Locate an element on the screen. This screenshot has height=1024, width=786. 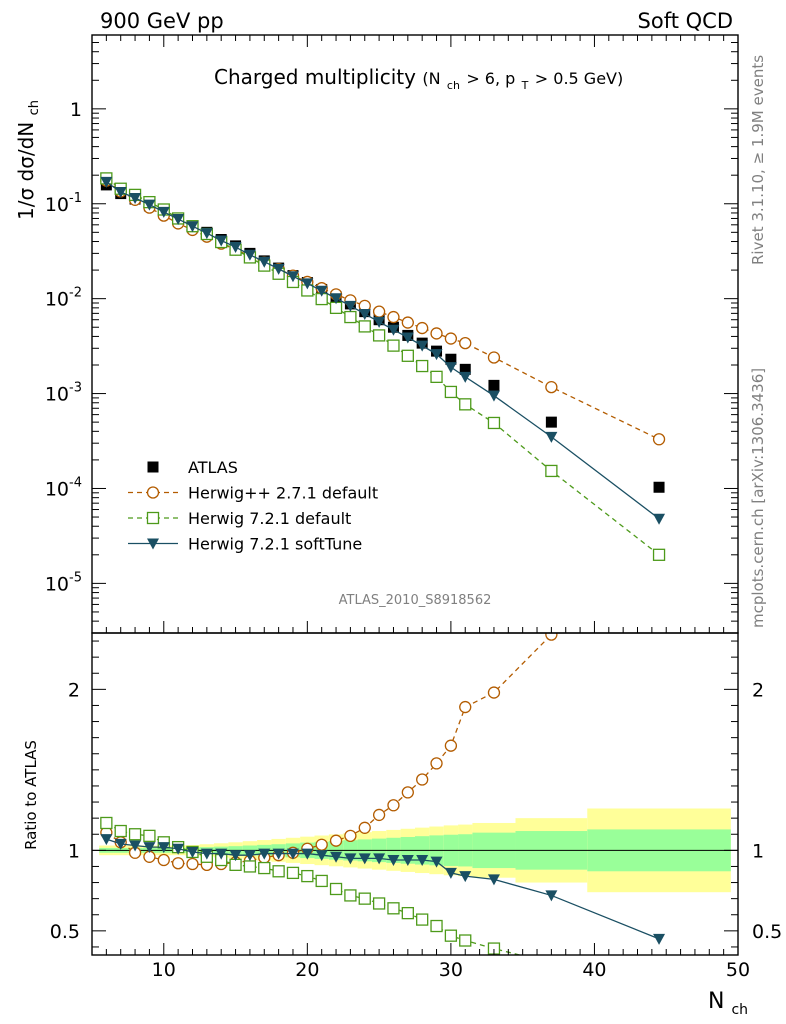
x-tick-label-3: 40 is located at coordinates (594, 970).